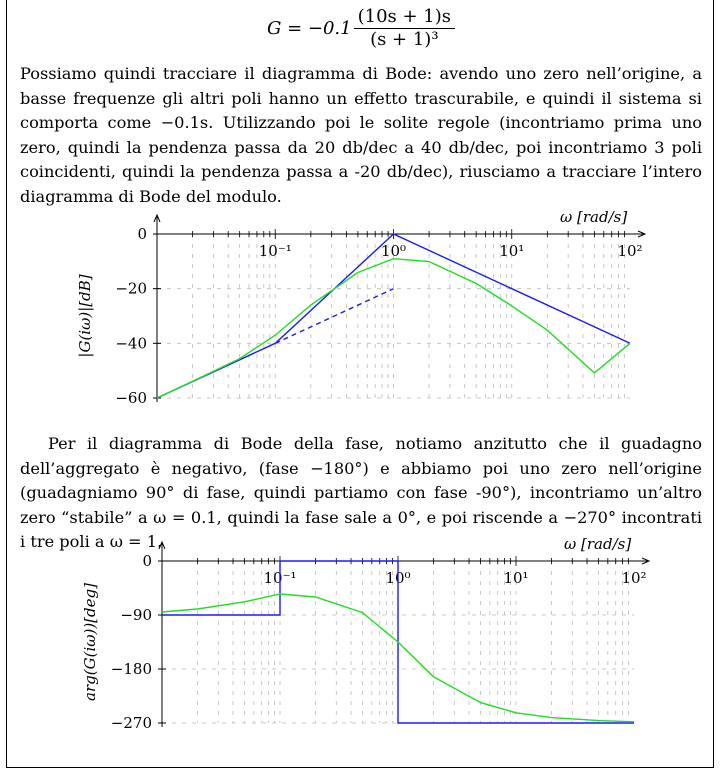 This screenshot has width=722, height=772. I want to click on x-tick-label: 10⁻¹, so click(275, 251).